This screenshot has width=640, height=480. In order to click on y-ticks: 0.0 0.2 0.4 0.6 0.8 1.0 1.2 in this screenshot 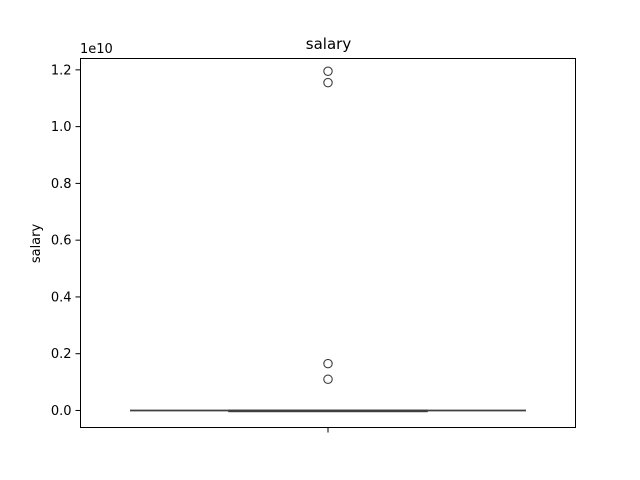, I will do `click(66, 241)`.